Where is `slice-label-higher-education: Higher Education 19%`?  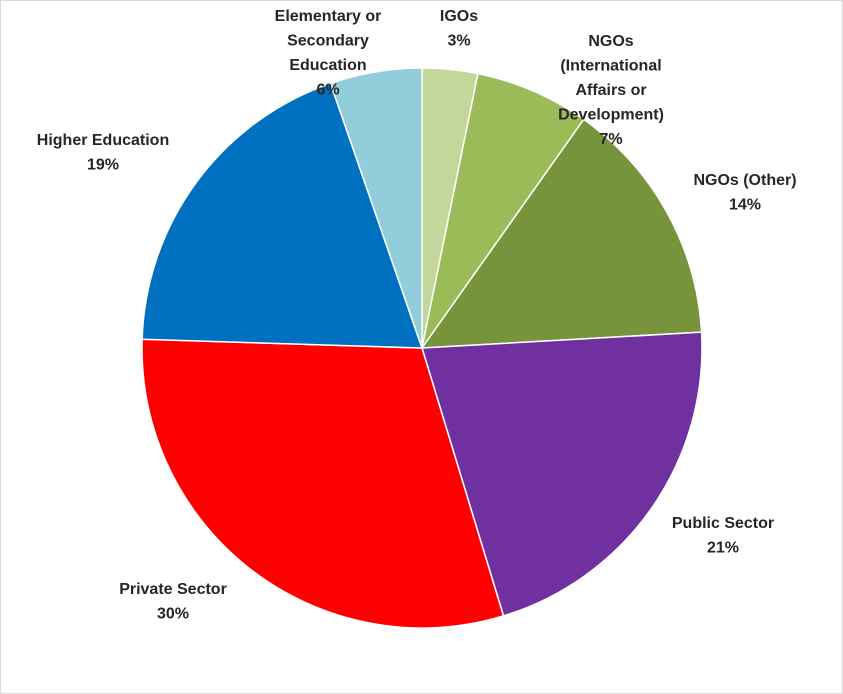 slice-label-higher-education: Higher Education 19% is located at coordinates (103, 153).